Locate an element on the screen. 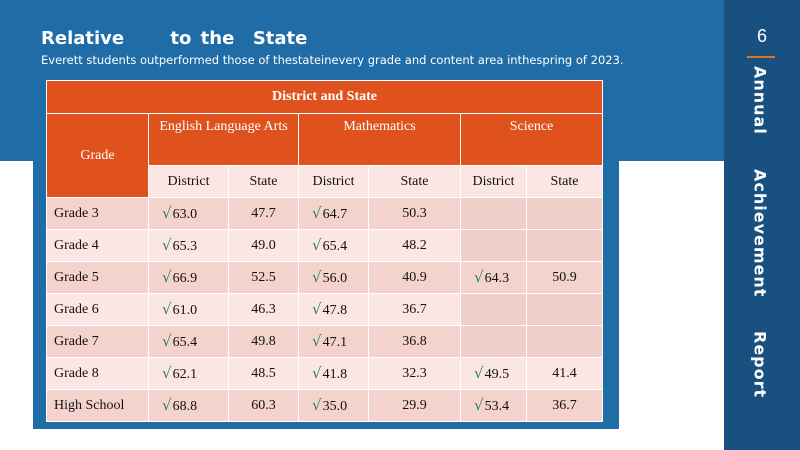 The height and width of the screenshot is (450, 800). grade-cell: Grade 7 is located at coordinates (97, 341).